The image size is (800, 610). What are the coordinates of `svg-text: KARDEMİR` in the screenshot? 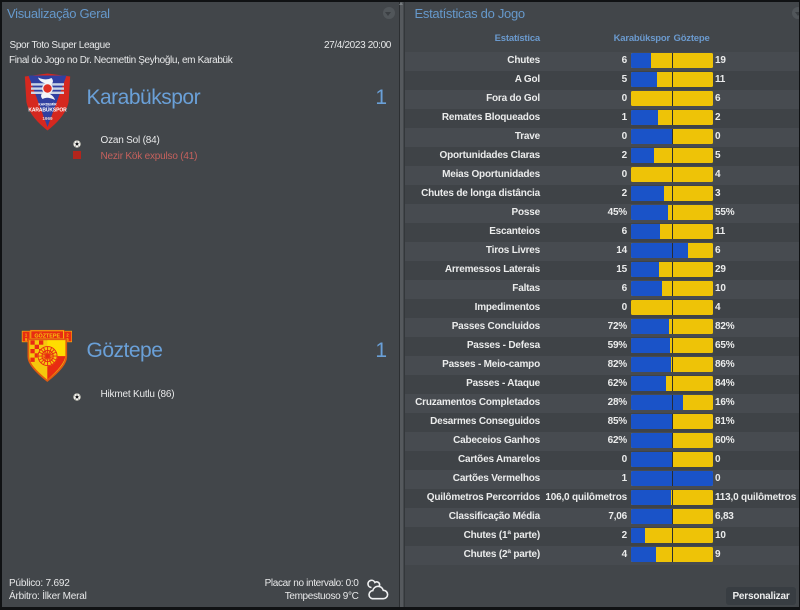 It's located at (47, 104).